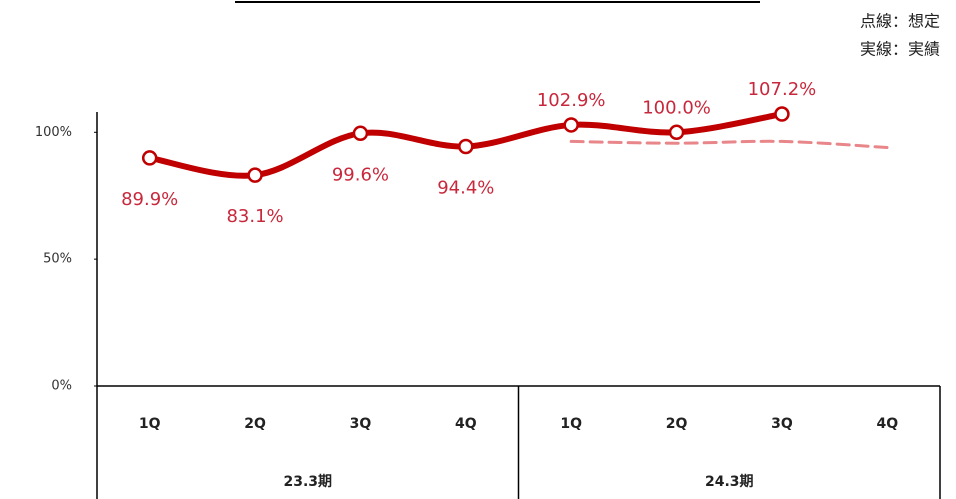 The image size is (956, 499). Describe the element at coordinates (571, 100) in the screenshot. I see `value-label: 102.9%` at that location.